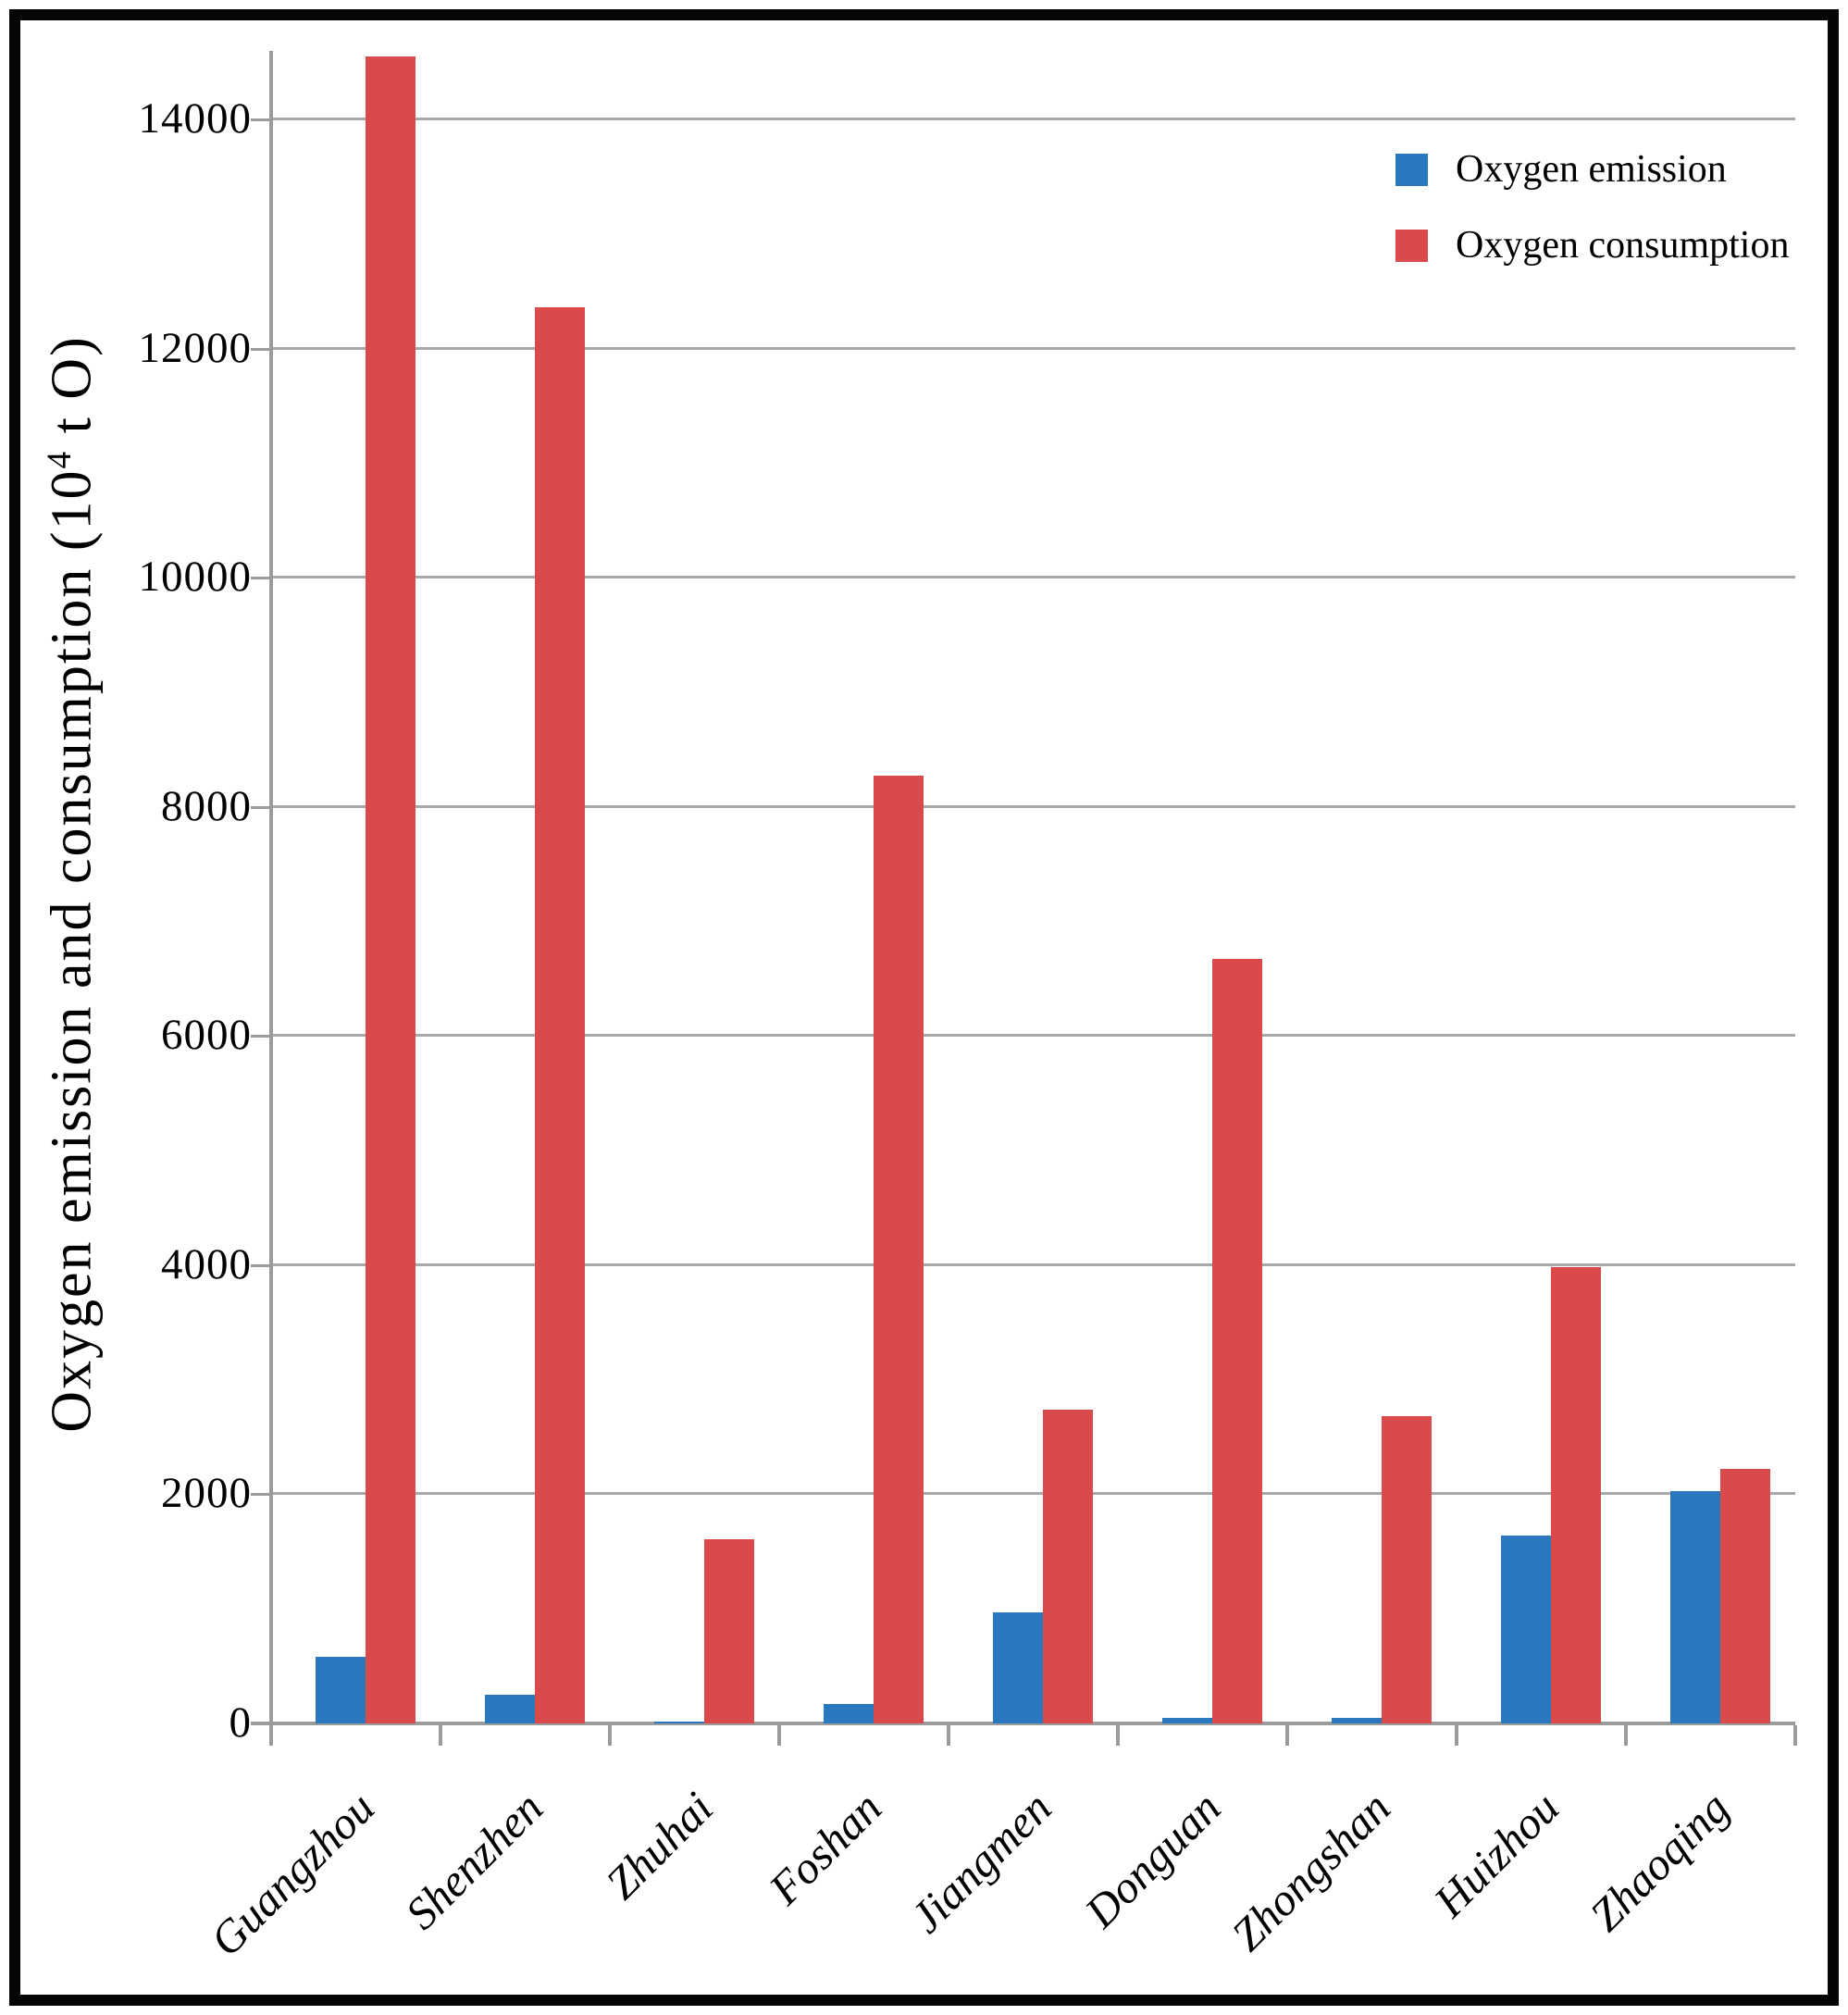 The image size is (1848, 2015). Describe the element at coordinates (1202, 887) in the screenshot. I see `category-cell-donguan` at that location.